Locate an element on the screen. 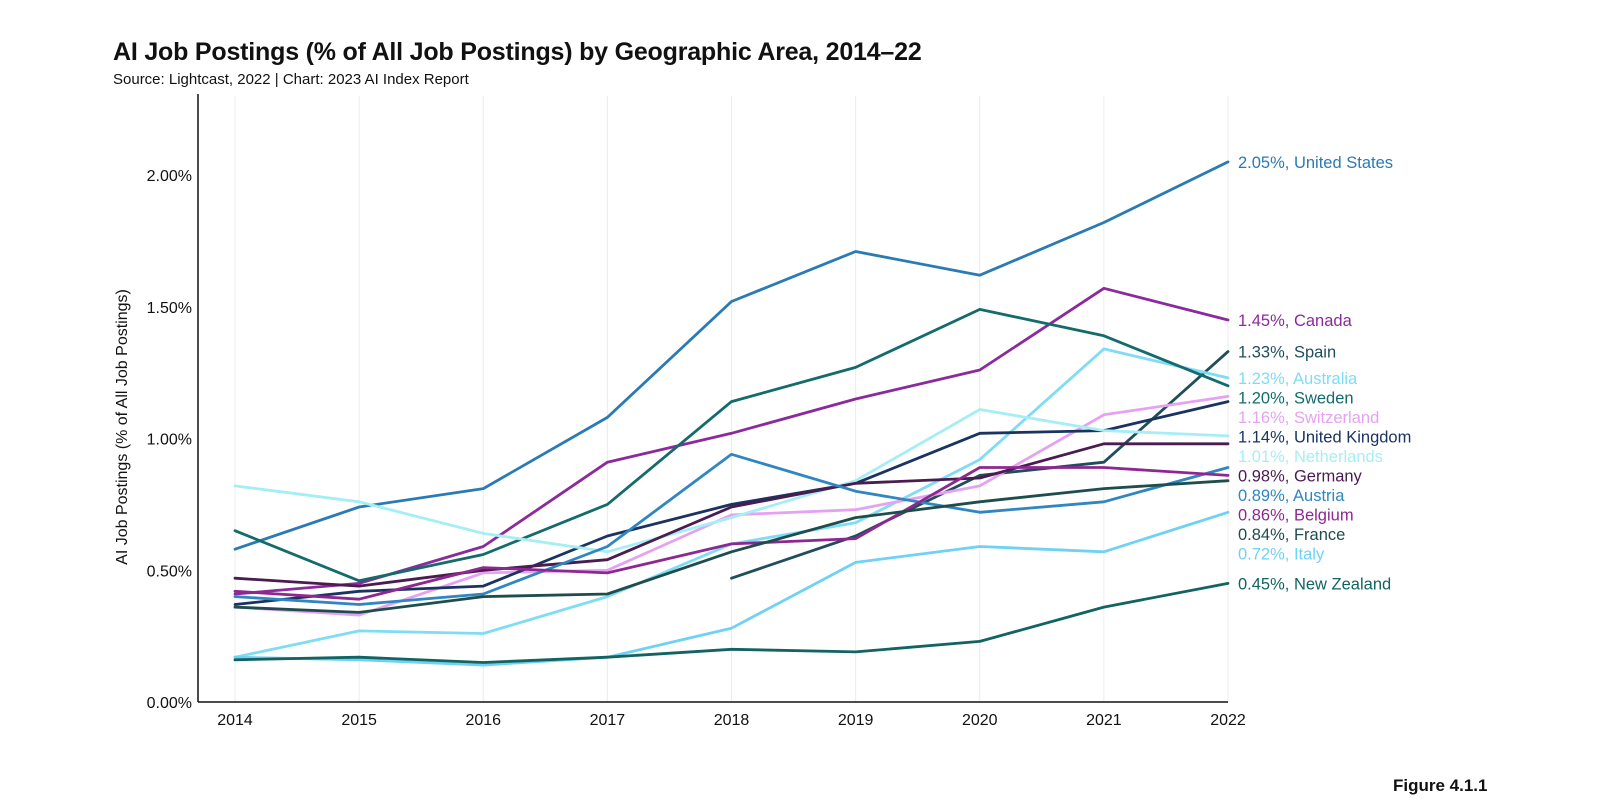  series-line-belgium is located at coordinates (731, 533).